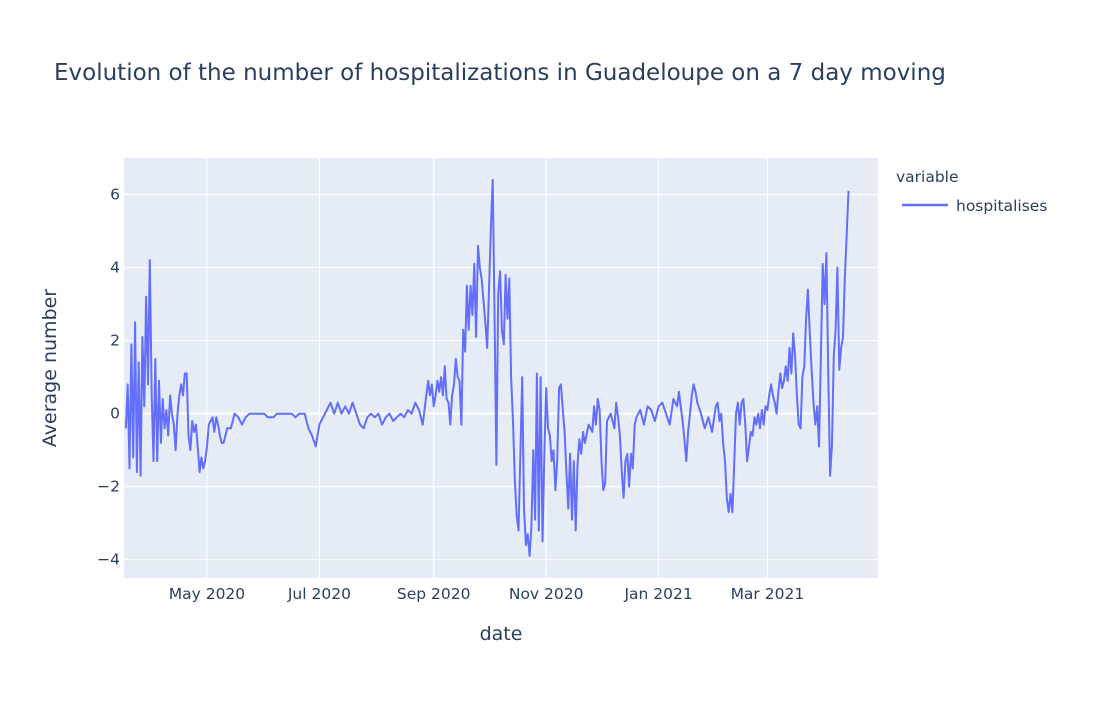 The image size is (1094, 704). I want to click on y-tick-label: 0, so click(115, 414).